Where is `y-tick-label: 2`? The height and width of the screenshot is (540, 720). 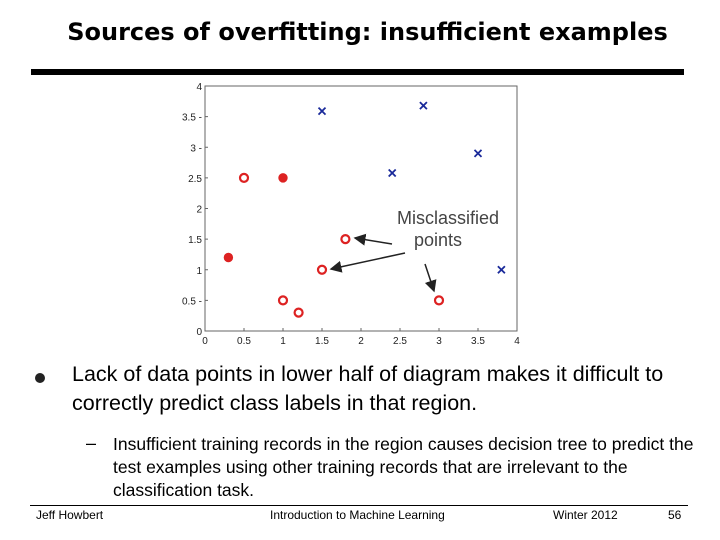
y-tick-label: 2 is located at coordinates (199, 210).